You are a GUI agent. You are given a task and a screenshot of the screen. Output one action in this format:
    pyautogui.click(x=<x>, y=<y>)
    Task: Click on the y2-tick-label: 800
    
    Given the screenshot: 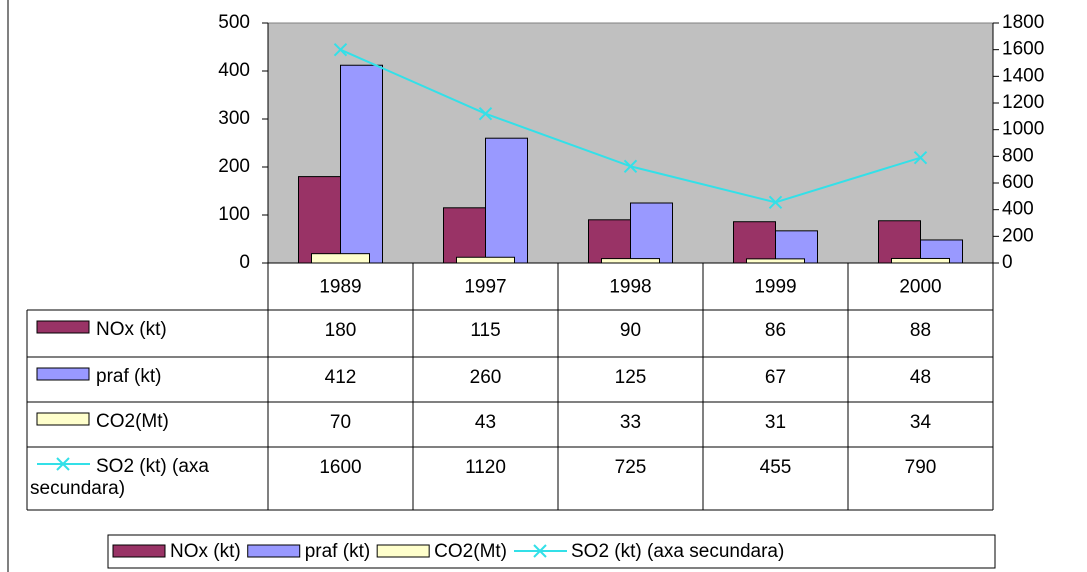 What is the action you would take?
    pyautogui.click(x=1018, y=155)
    